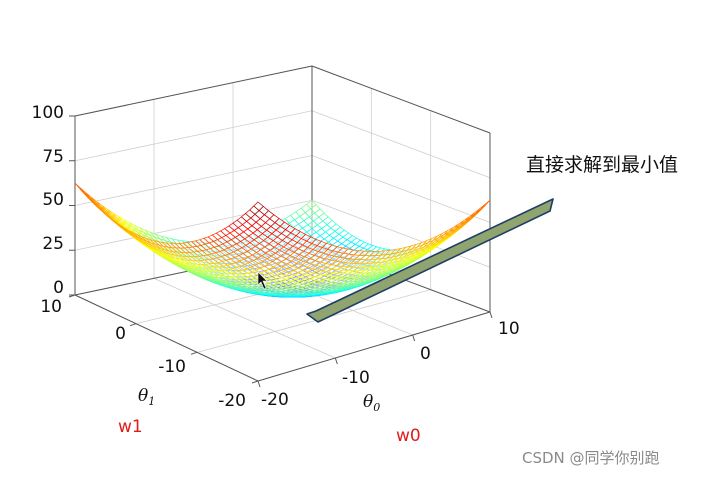  Describe the element at coordinates (258, 206) in the screenshot. I see `surface-patch` at that location.